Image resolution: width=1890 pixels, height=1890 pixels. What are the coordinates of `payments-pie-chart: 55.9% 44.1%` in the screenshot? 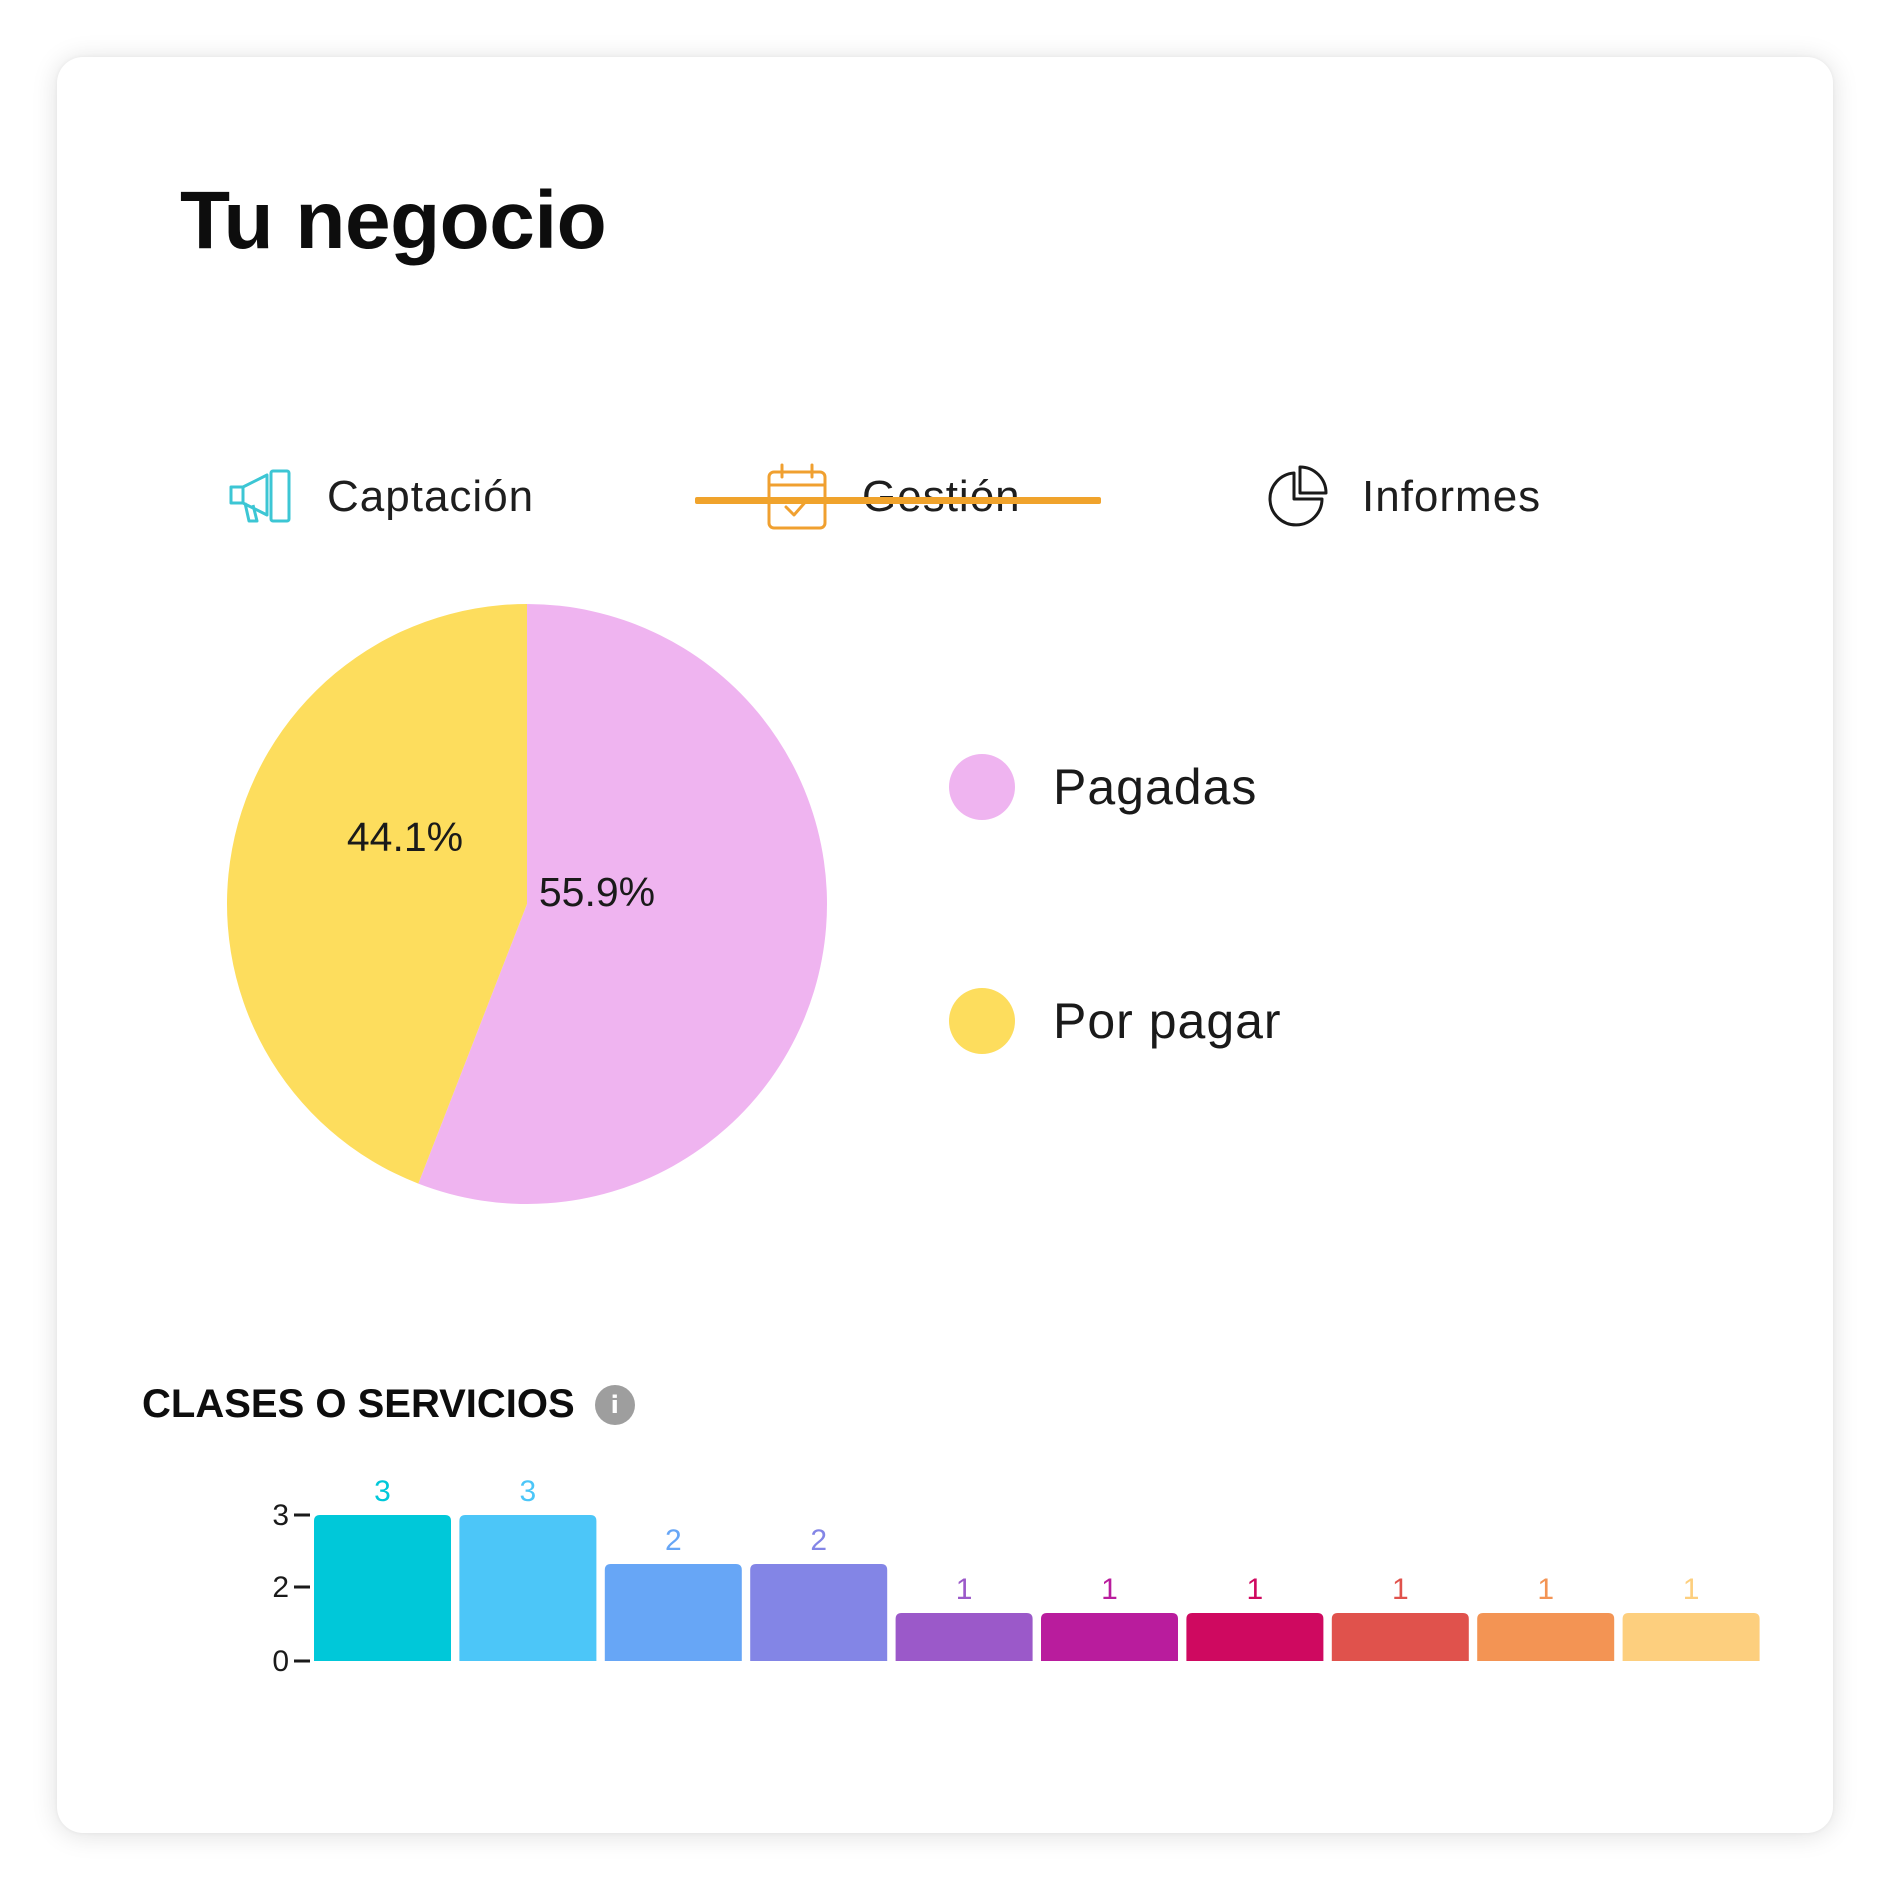 It's located at (527, 904).